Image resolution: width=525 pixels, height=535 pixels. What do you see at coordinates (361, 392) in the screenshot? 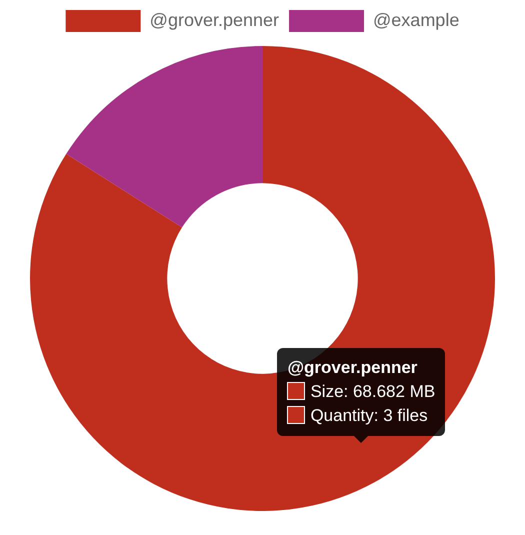
I see `tooltip: @grover.penner Size: 68.682 MB Quantity: 3 files` at bounding box center [361, 392].